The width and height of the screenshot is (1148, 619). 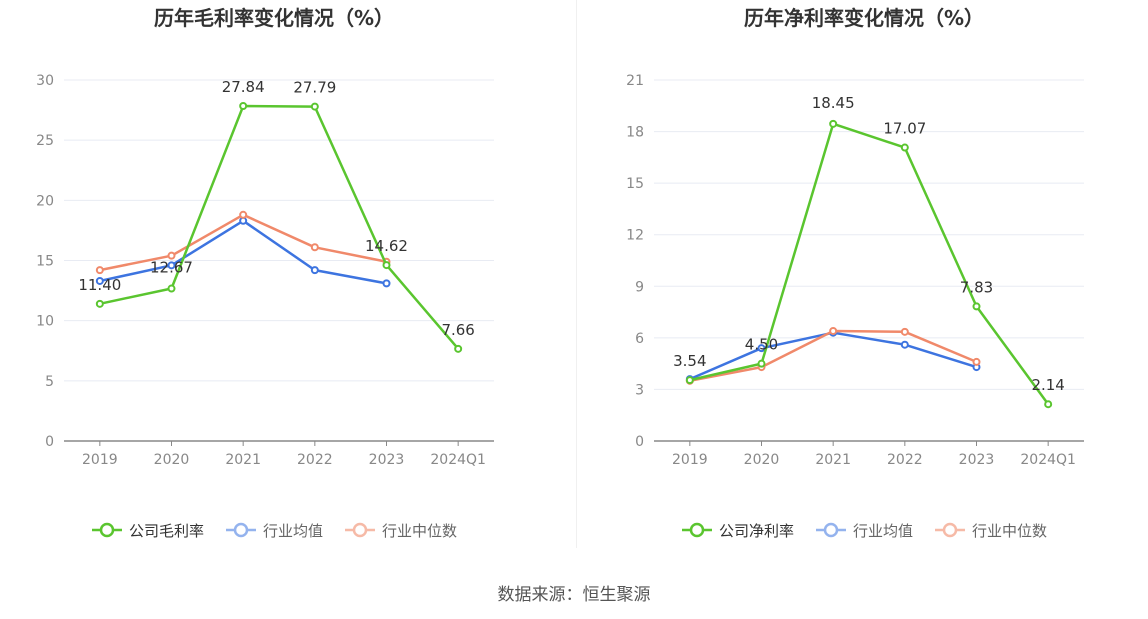 I want to click on data-label: 7.66, so click(x=457, y=330).